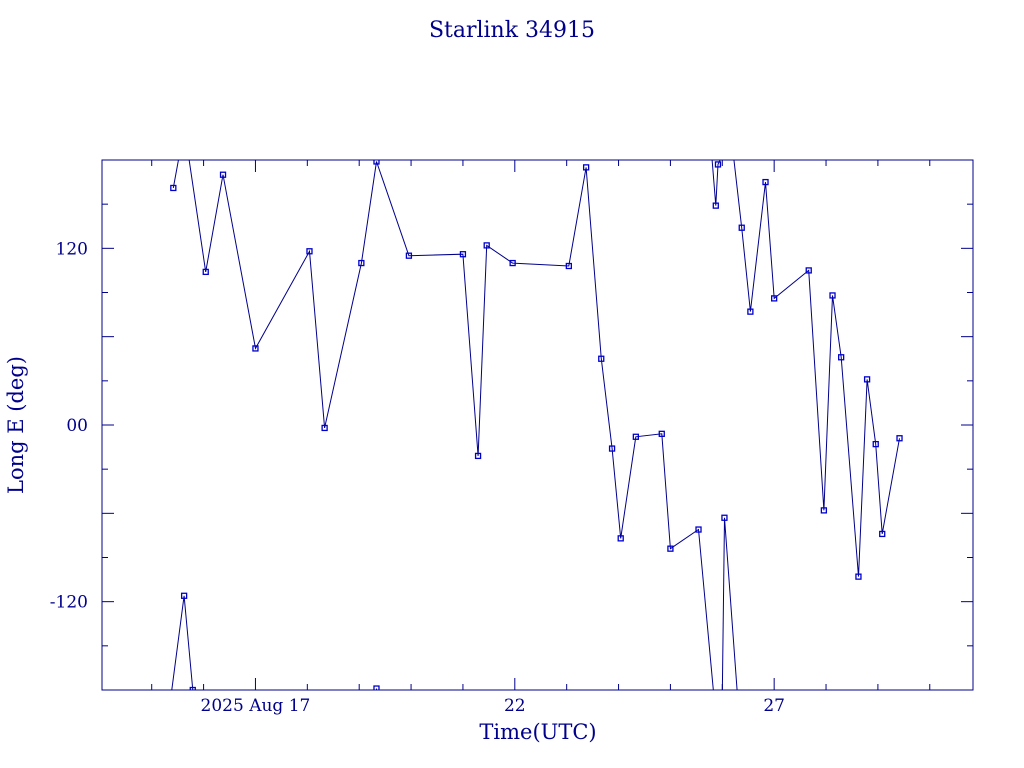 The image size is (1024, 768). What do you see at coordinates (16, 425) in the screenshot?
I see `y-axis-label: Long E (deg)` at bounding box center [16, 425].